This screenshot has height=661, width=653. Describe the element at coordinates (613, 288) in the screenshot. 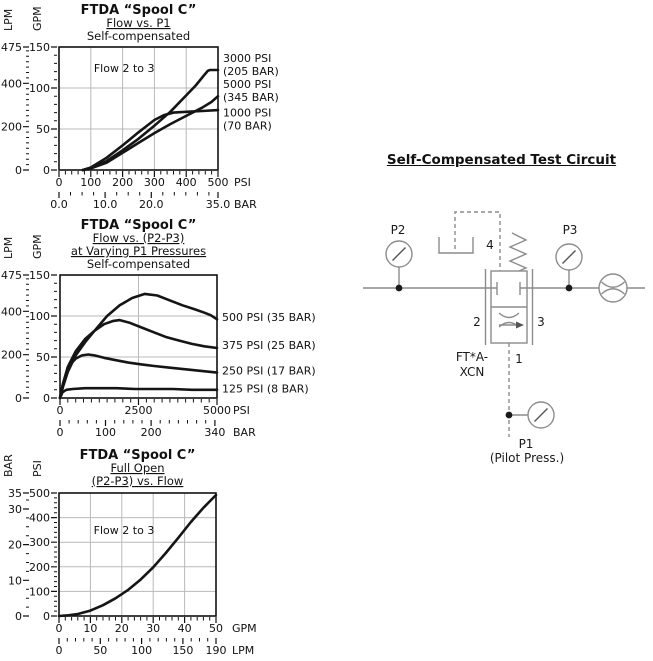

I see `flow-meter-arcs` at that location.